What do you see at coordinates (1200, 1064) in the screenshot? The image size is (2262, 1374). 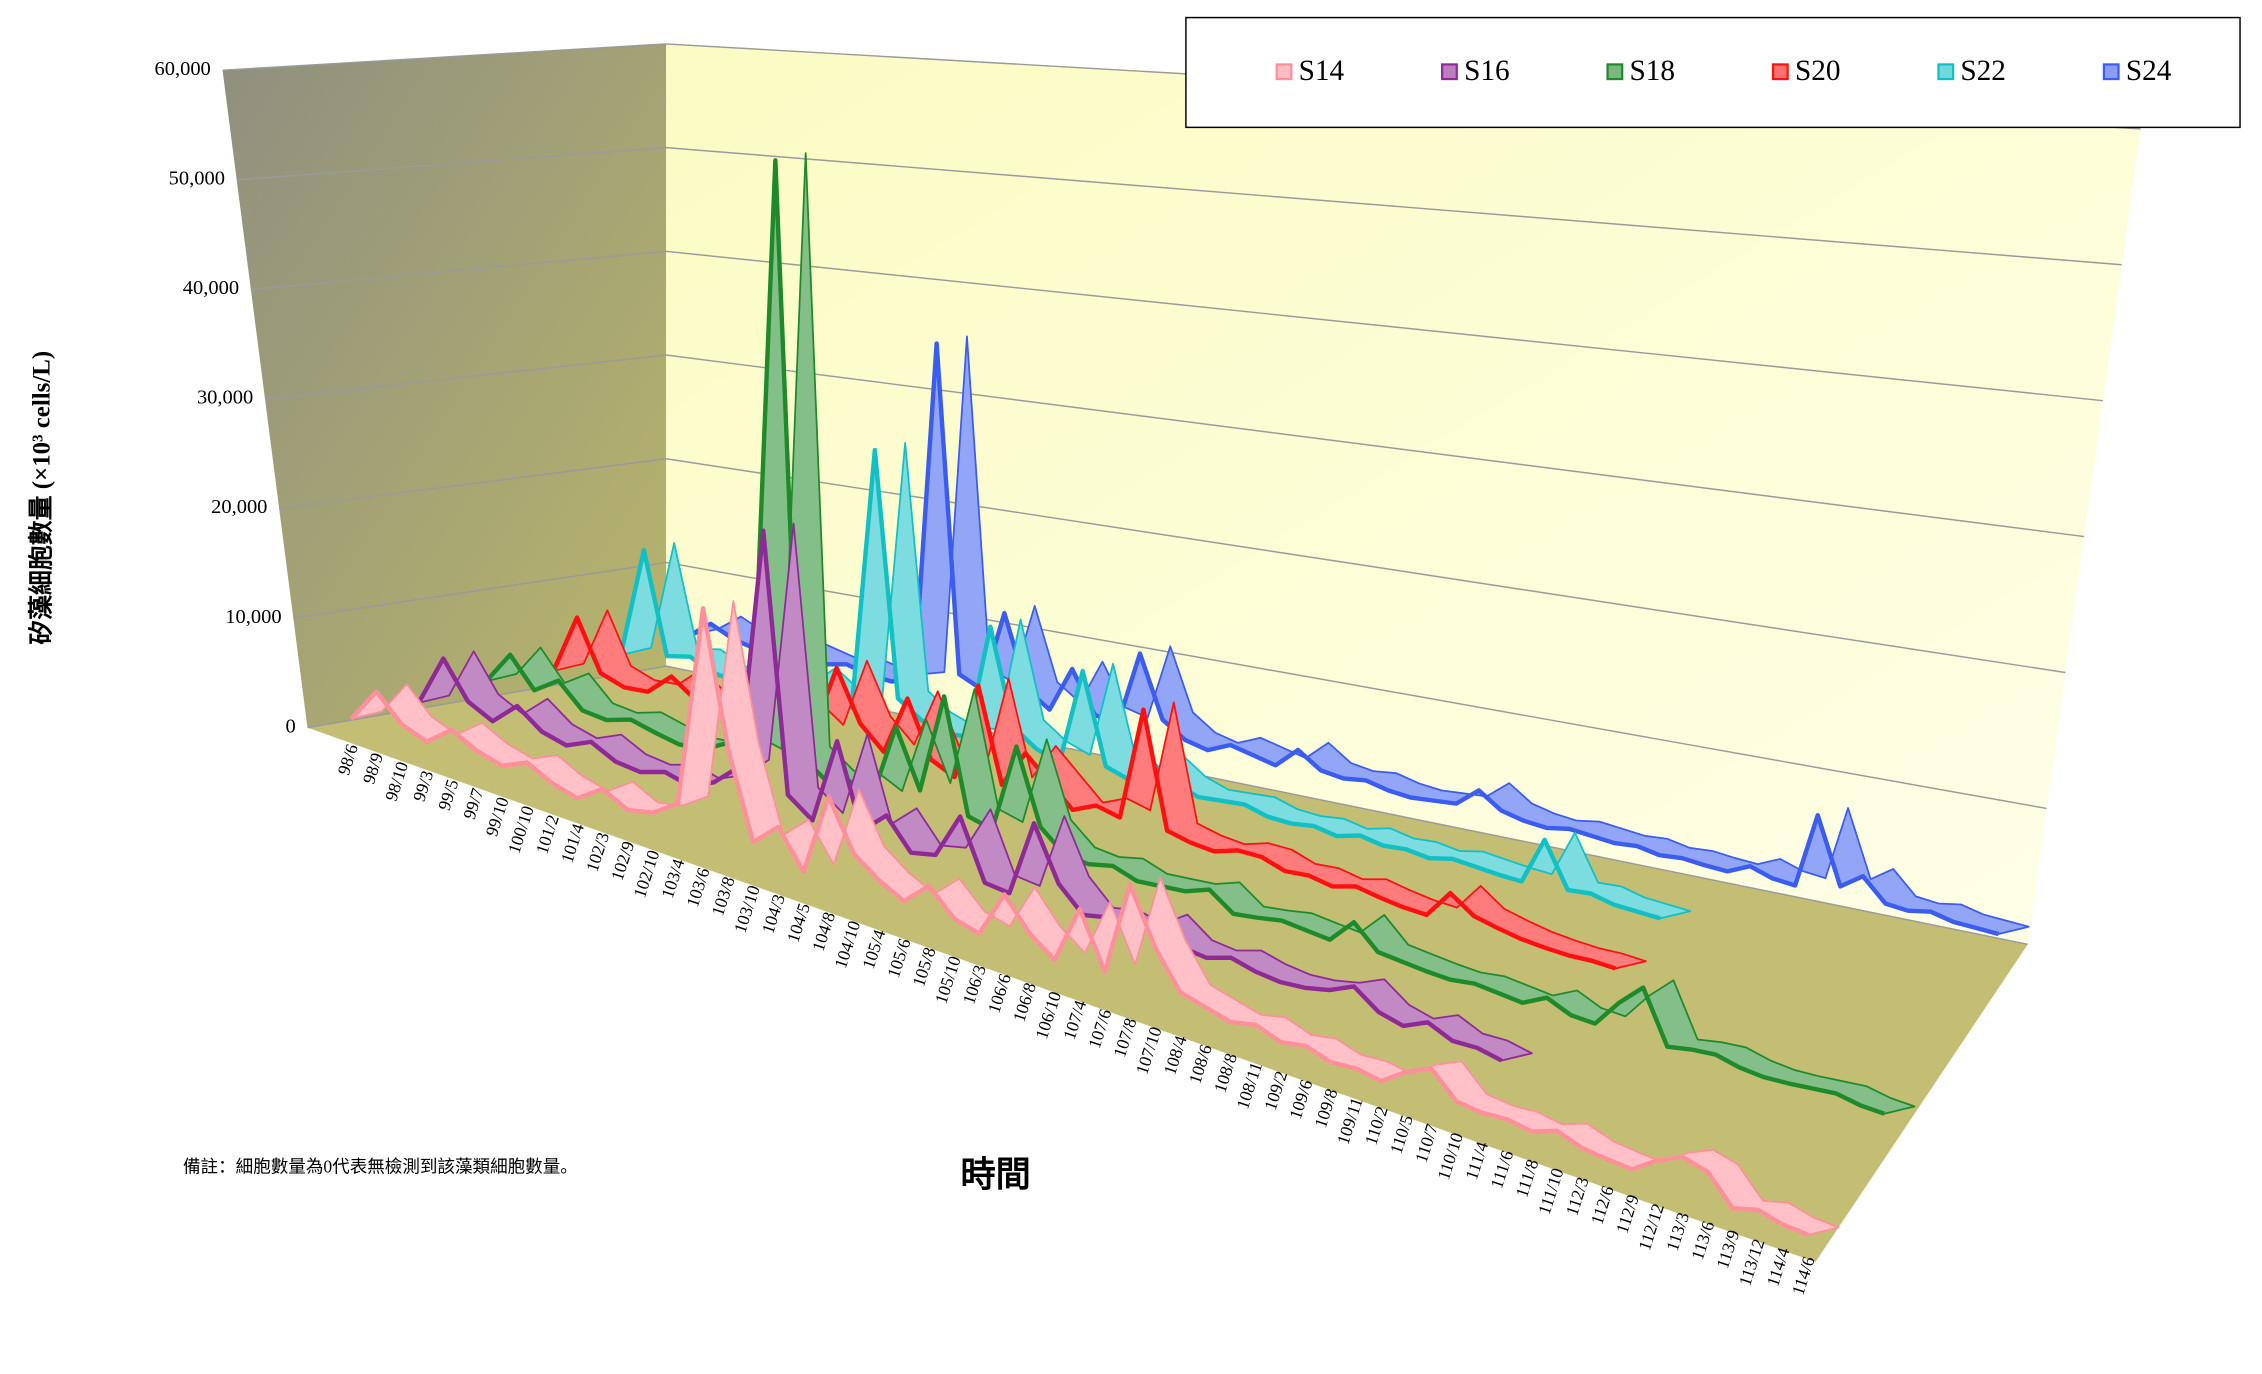 I see `x-tick-label: 108/6` at bounding box center [1200, 1064].